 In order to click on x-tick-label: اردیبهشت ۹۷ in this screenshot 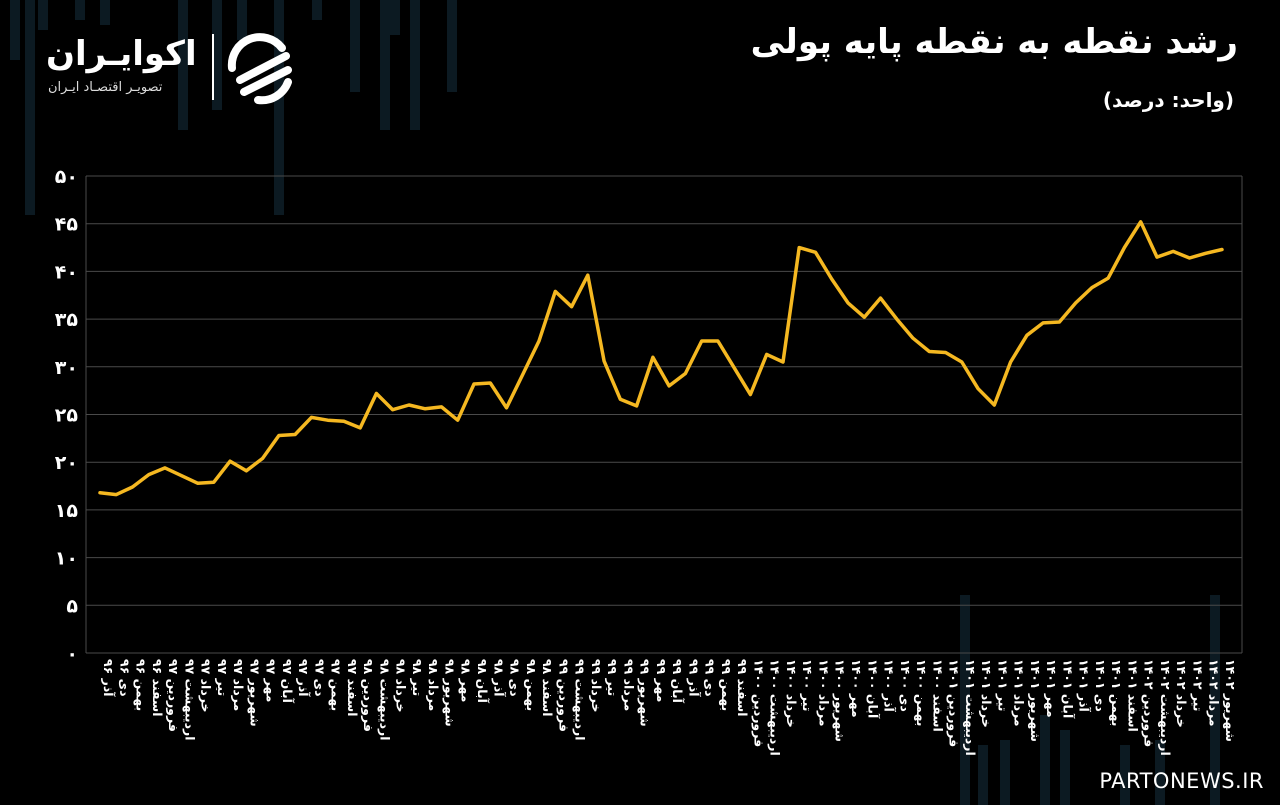, I will do `click(189, 700)`.